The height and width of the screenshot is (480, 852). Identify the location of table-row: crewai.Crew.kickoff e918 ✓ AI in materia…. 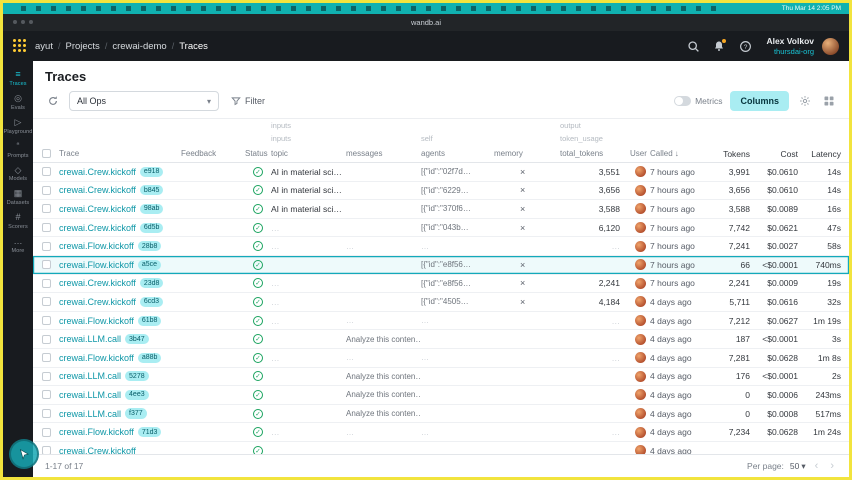
(441, 172).